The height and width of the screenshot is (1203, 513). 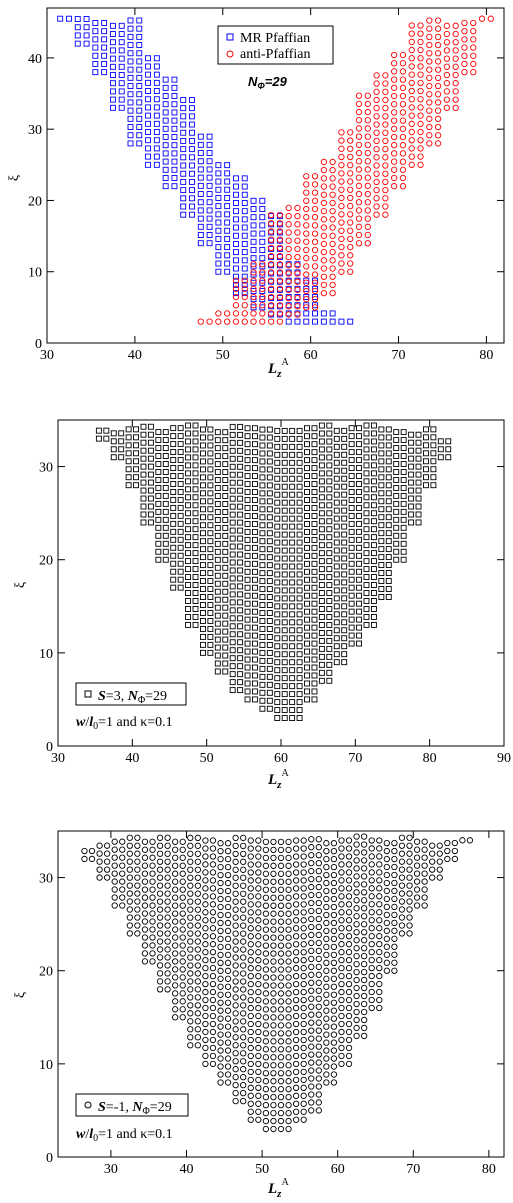 What do you see at coordinates (124, 1135) in the screenshot?
I see `panel-3-annotation-params: w/l0=1 and κ=0.1` at bounding box center [124, 1135].